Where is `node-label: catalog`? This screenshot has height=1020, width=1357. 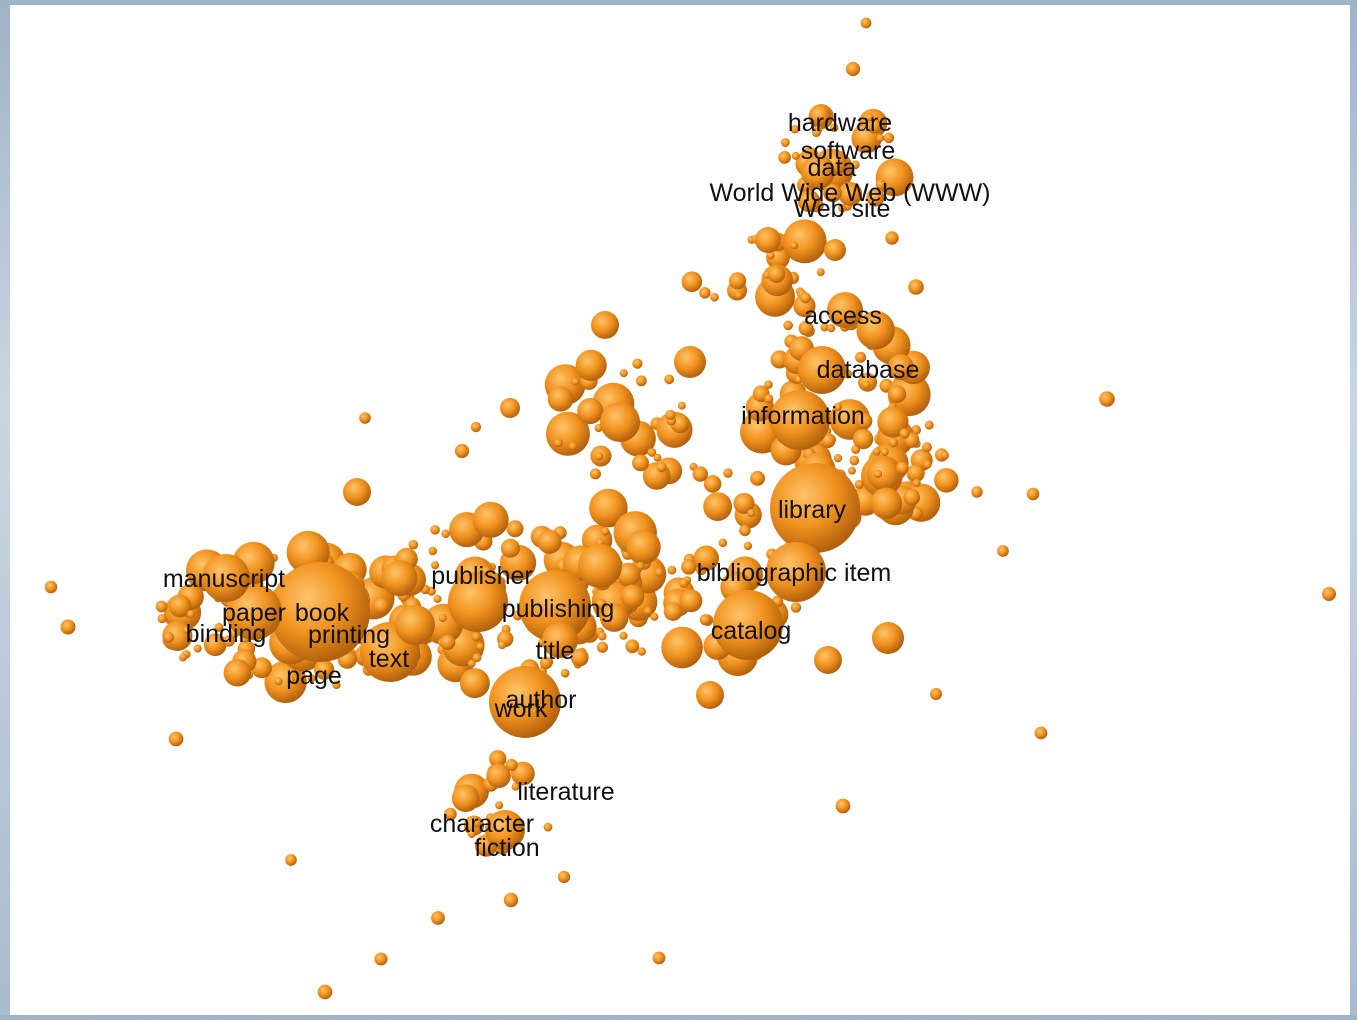
node-label: catalog is located at coordinates (751, 631).